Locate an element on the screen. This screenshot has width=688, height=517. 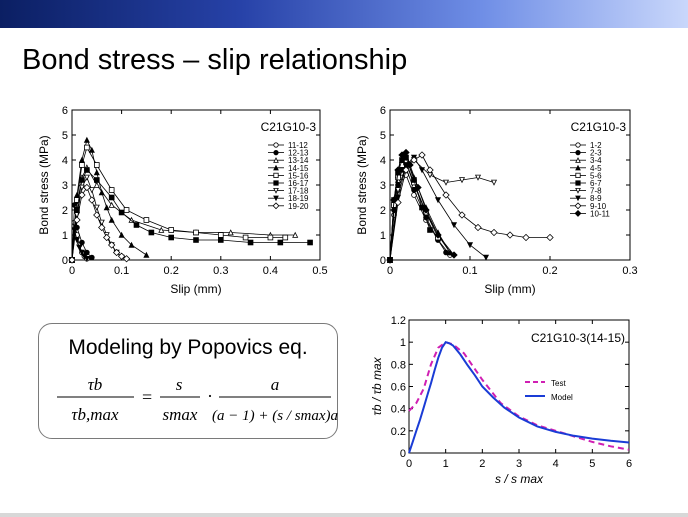
y-tick-label: 3 is located at coordinates (65, 186).